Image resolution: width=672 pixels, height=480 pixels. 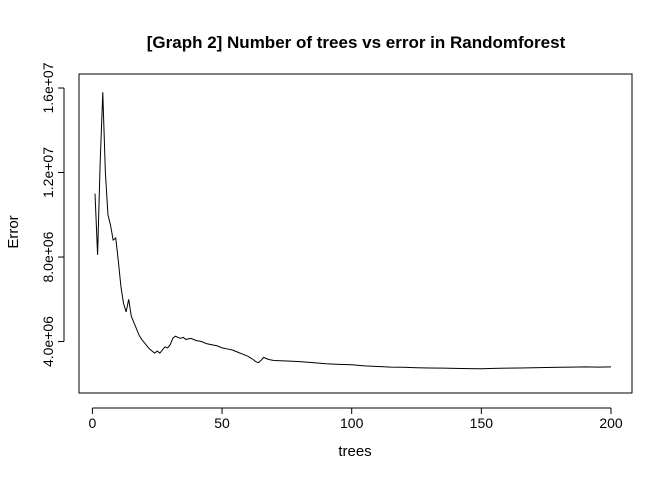 What do you see at coordinates (48, 341) in the screenshot?
I see `y-tick-label: 4.0e+06` at bounding box center [48, 341].